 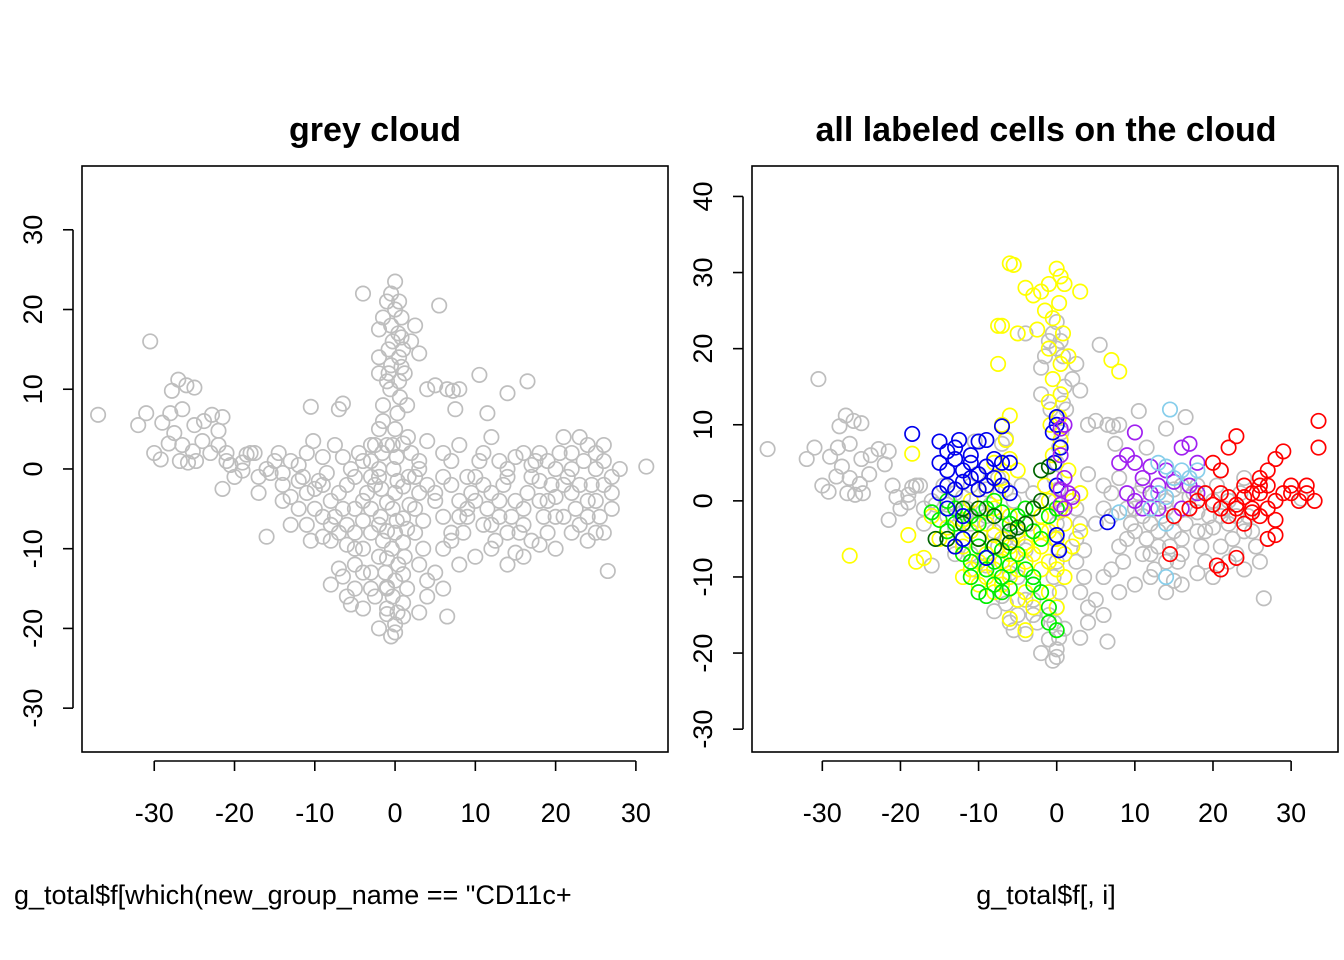 I want to click on left-plot-x-axis: -30 -20 -10 0 10 20 30, so click(x=393, y=794).